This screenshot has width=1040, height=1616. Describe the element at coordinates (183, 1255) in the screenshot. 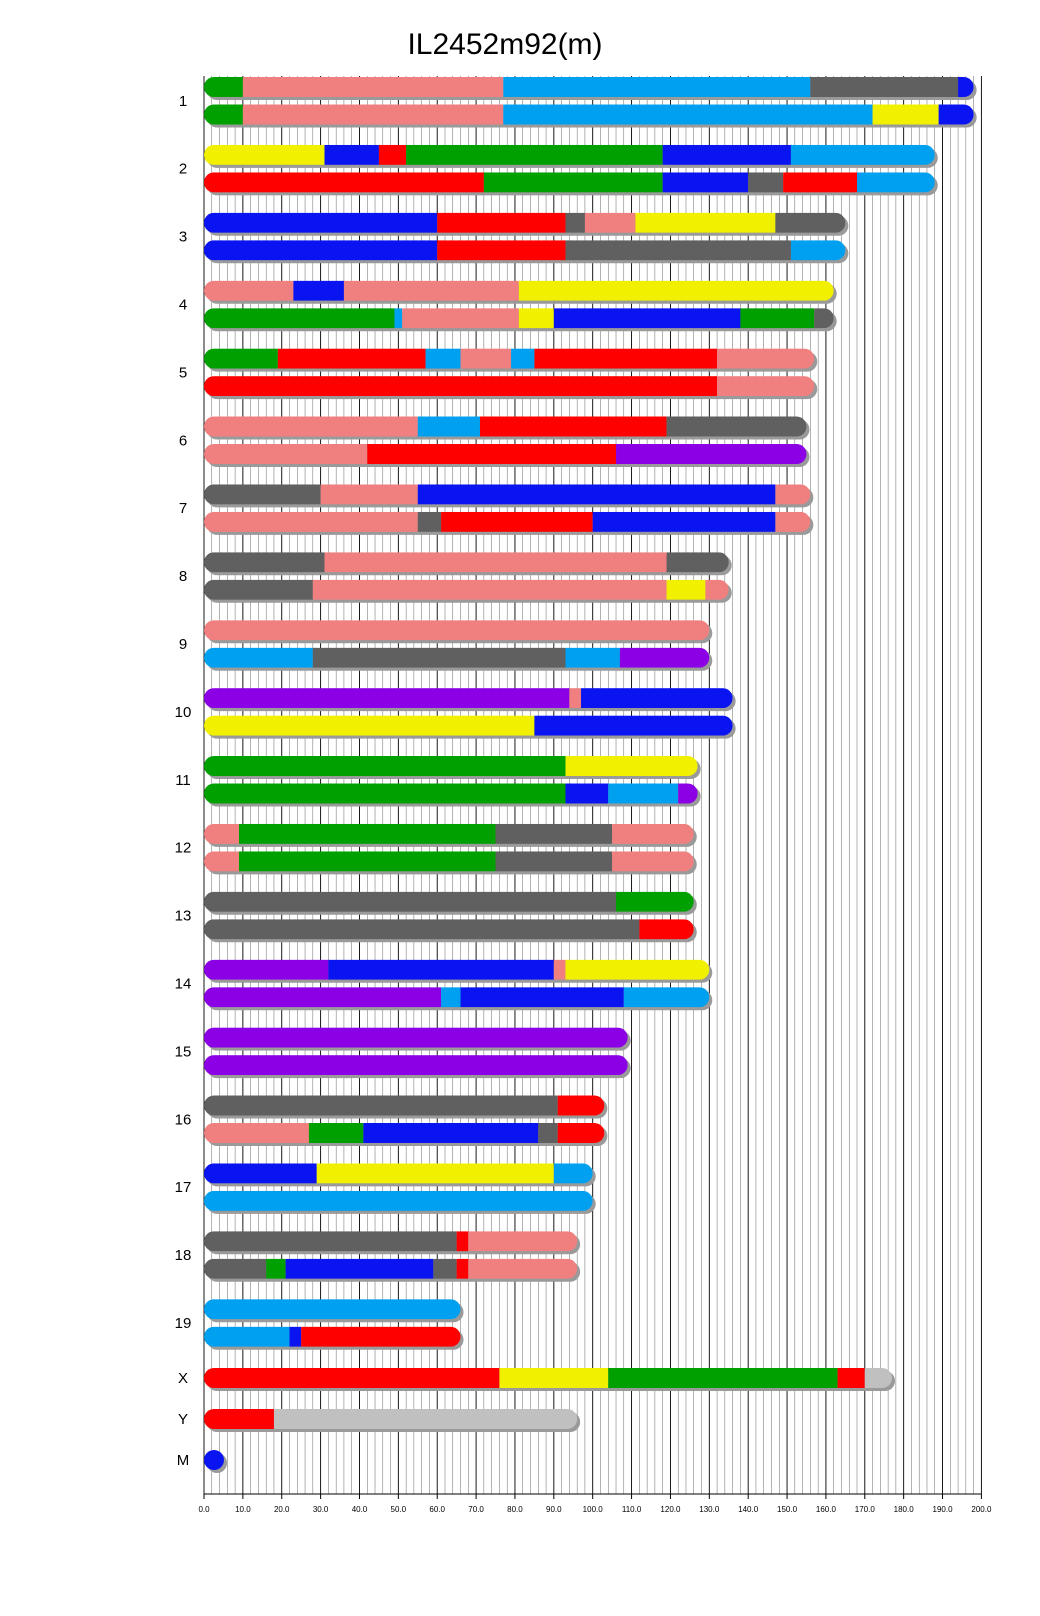

I see `chromosome-label-18: 18` at that location.